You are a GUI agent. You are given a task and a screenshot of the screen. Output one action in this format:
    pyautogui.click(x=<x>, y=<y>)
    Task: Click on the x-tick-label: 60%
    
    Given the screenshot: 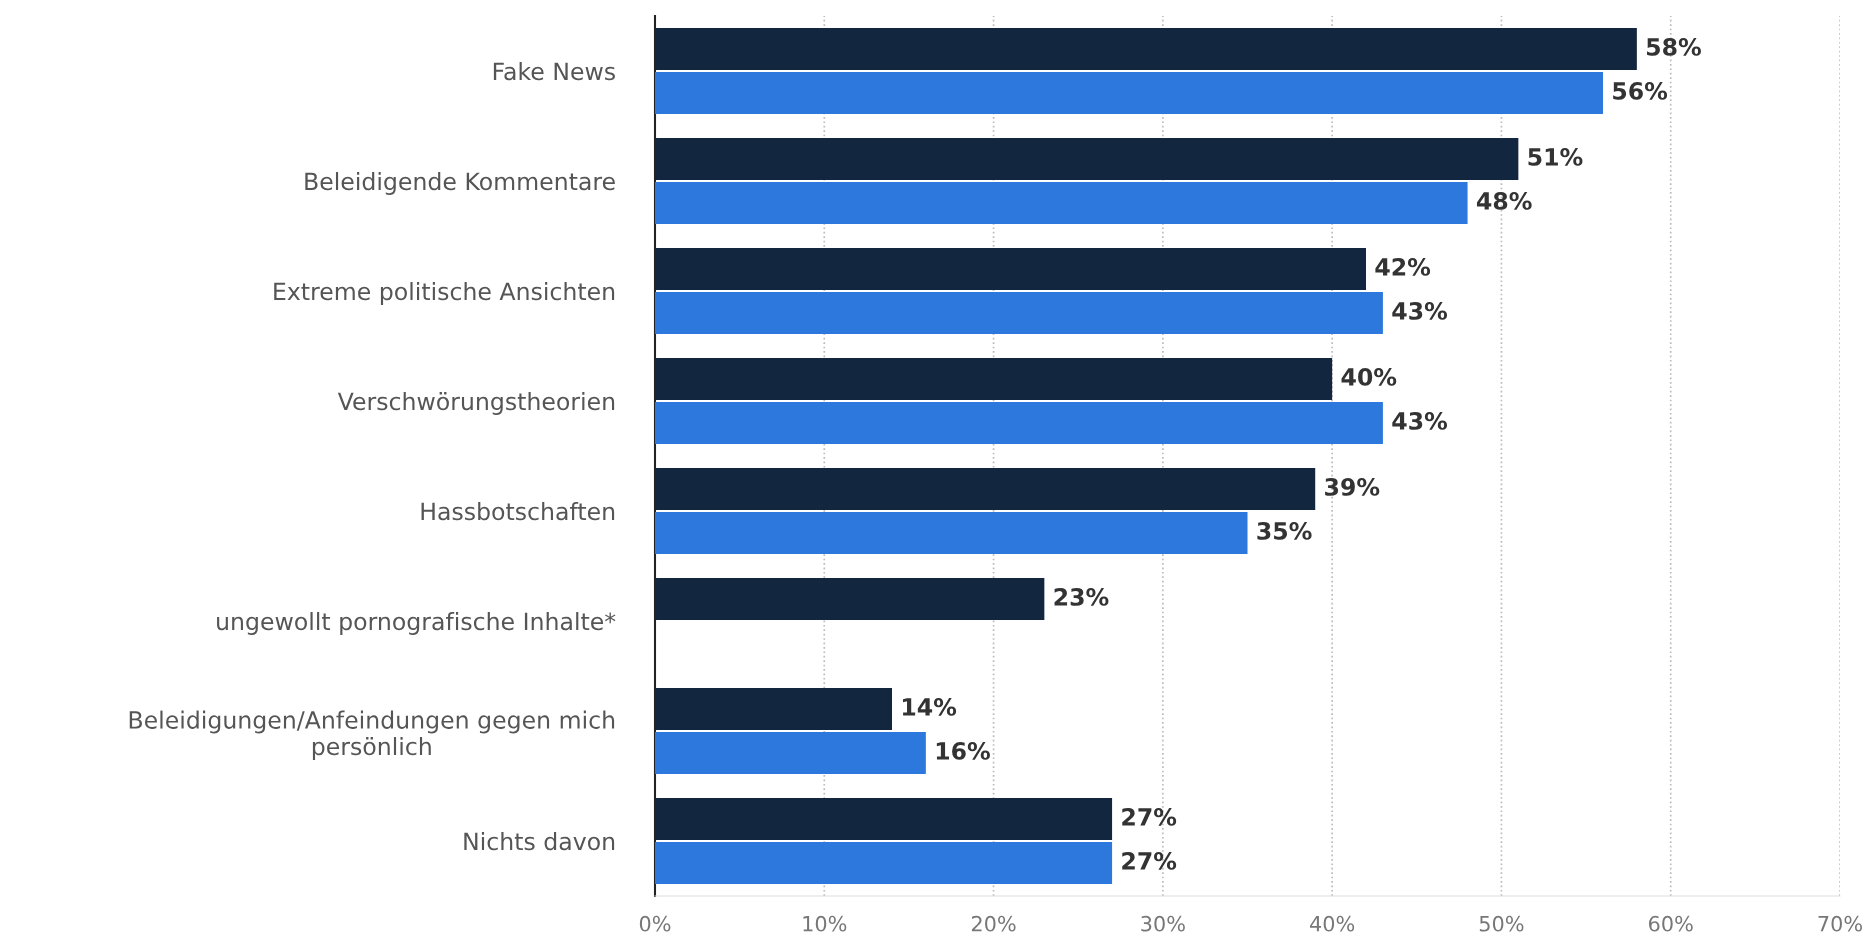 What is the action you would take?
    pyautogui.click(x=1671, y=923)
    